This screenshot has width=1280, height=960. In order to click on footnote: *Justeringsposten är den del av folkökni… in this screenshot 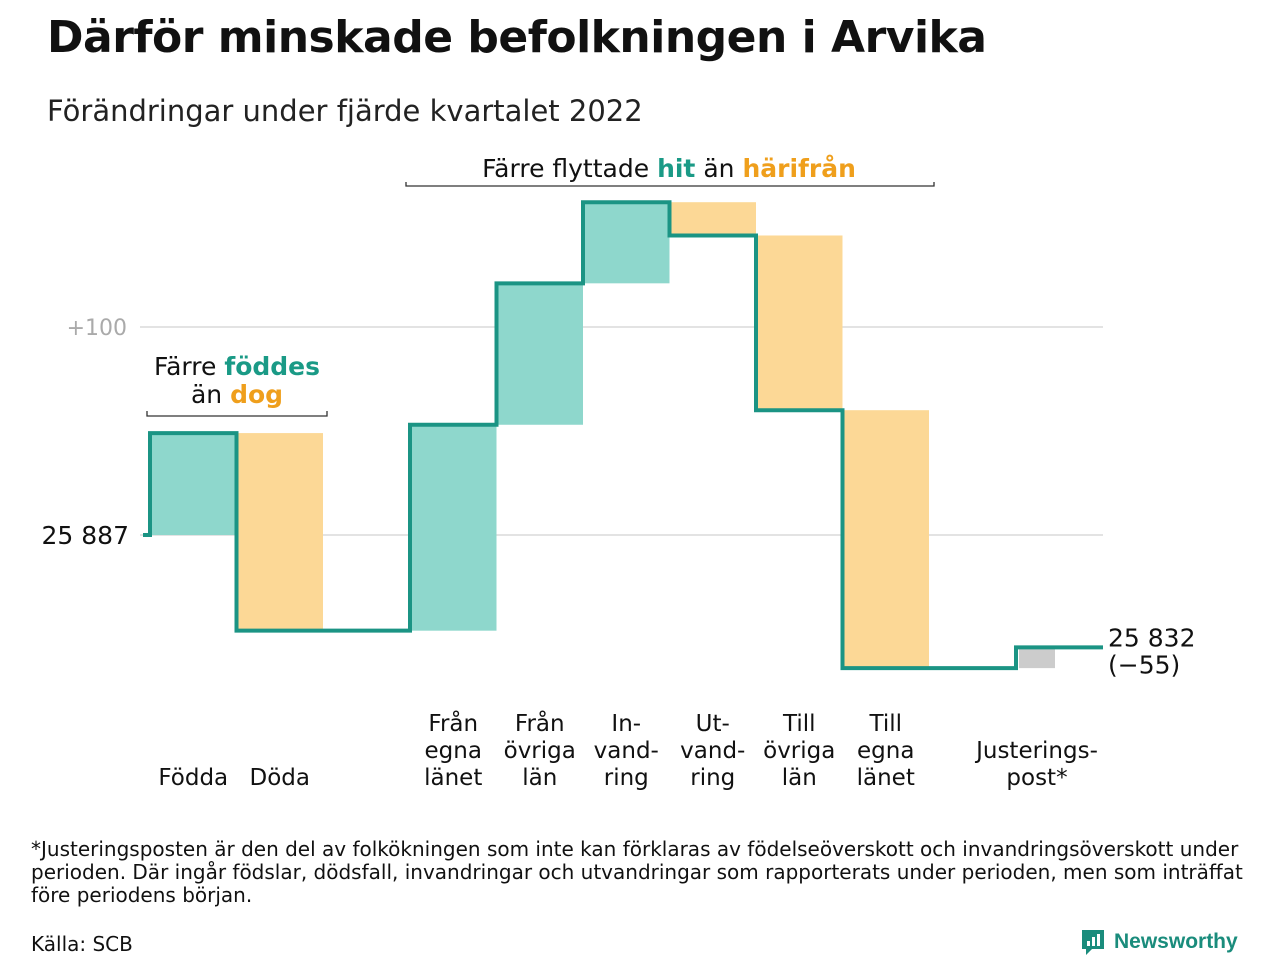, I will do `click(637, 872)`.